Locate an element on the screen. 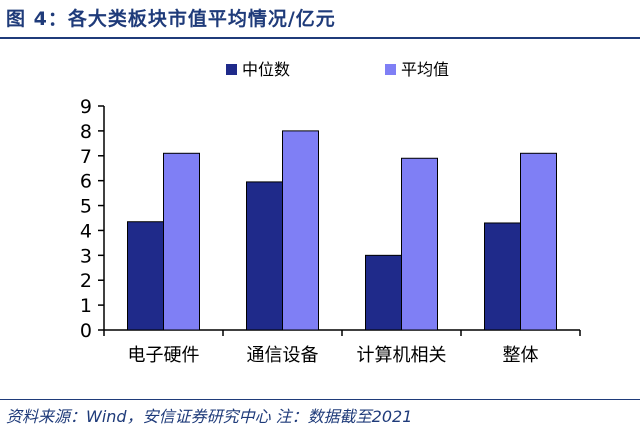  y-tick-label: 1 is located at coordinates (86, 306).